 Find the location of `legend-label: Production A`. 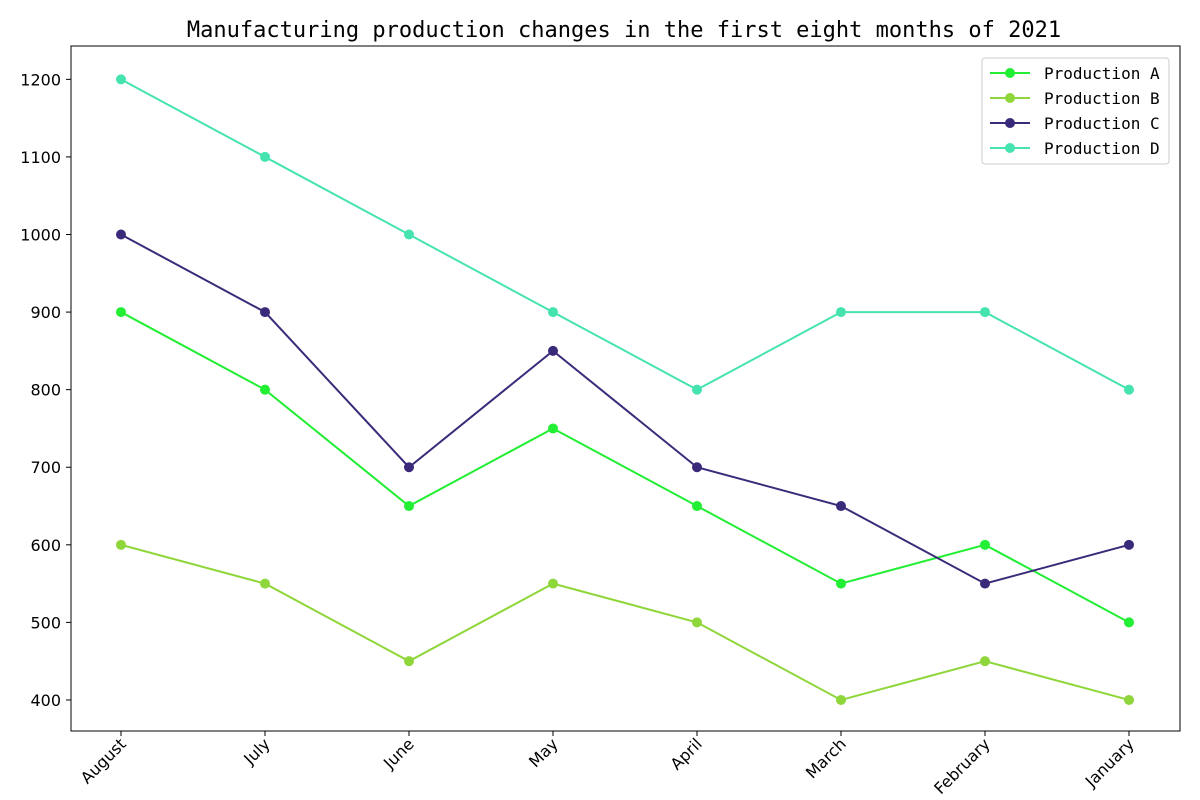

legend-label: Production A is located at coordinates (1102, 73).